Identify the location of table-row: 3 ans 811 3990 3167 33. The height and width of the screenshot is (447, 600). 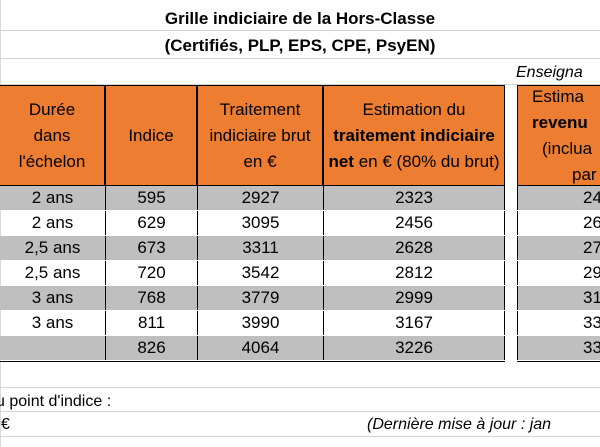
(300, 323).